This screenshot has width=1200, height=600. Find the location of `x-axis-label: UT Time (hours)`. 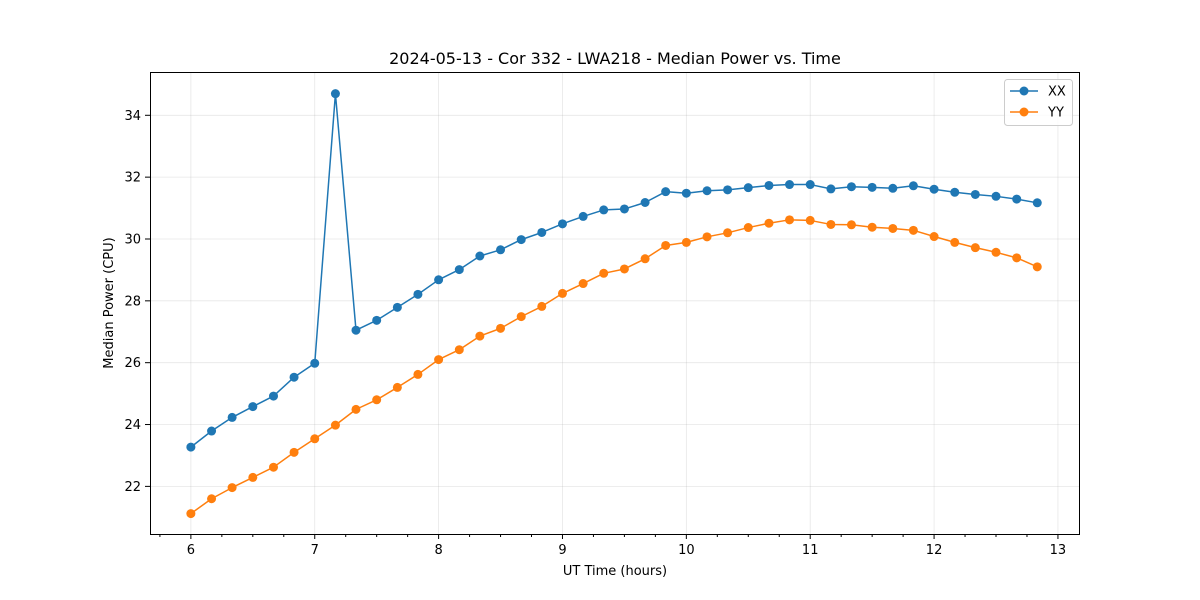

x-axis-label: UT Time (hours) is located at coordinates (615, 571).